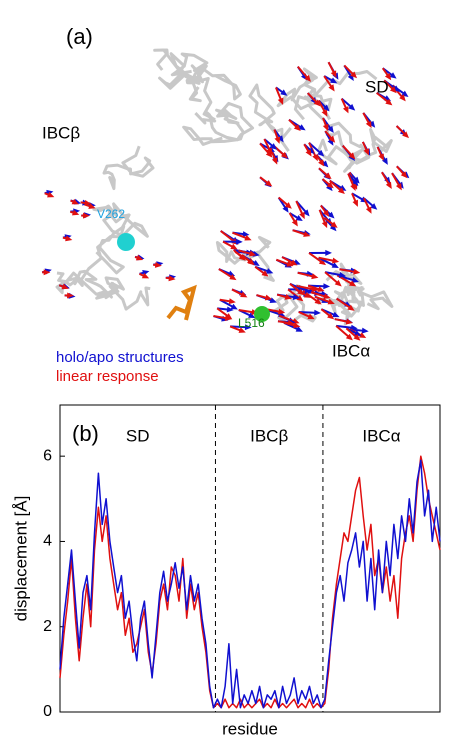 Image resolution: width=449 pixels, height=740 pixels. I want to click on panel-label: (b), so click(85, 433).